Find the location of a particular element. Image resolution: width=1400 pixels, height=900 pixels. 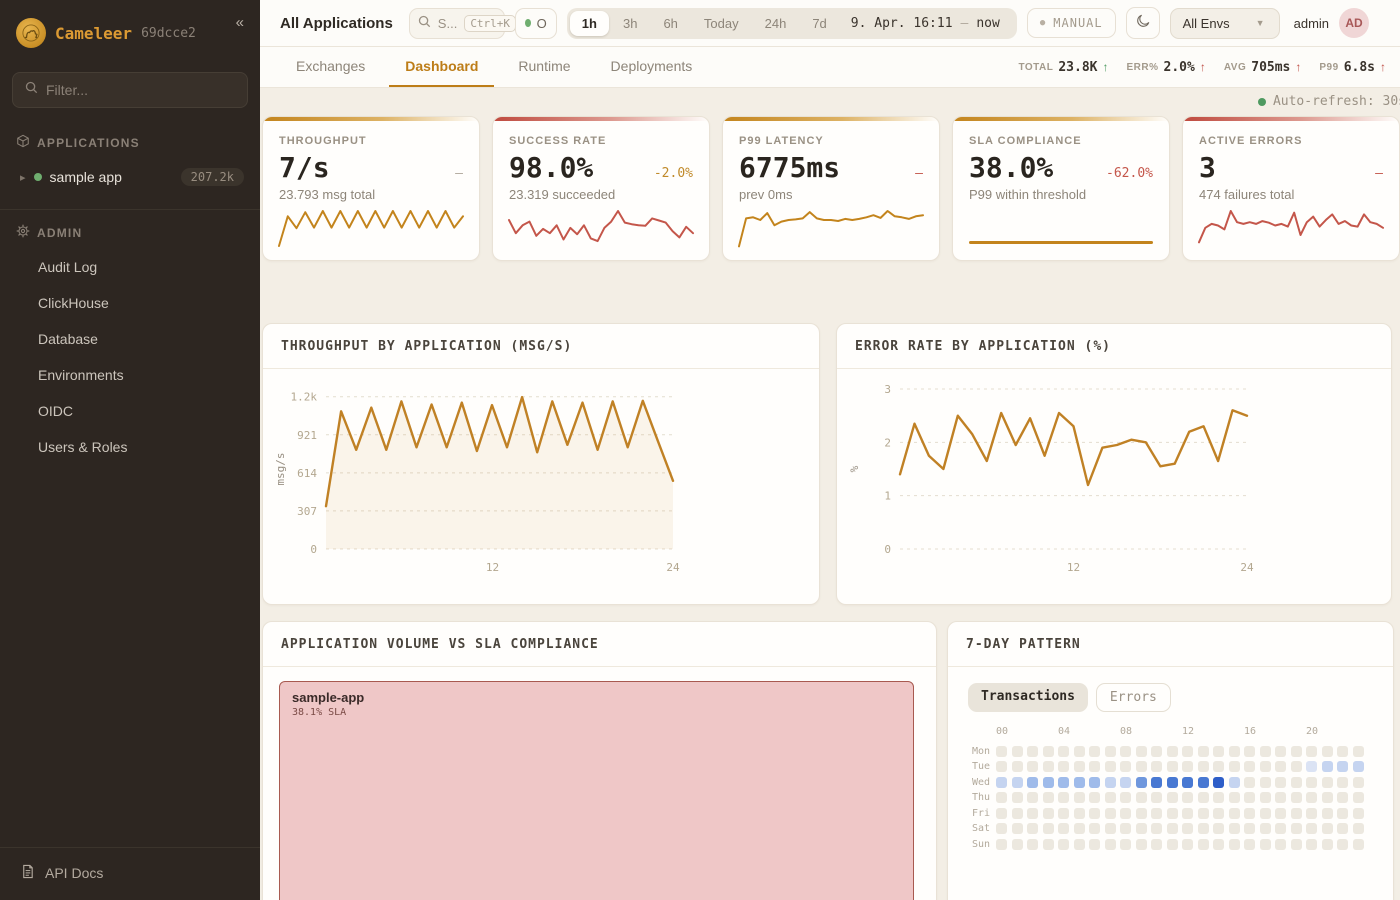

manual-refresh-button: ● MANUAL is located at coordinates (1071, 23).